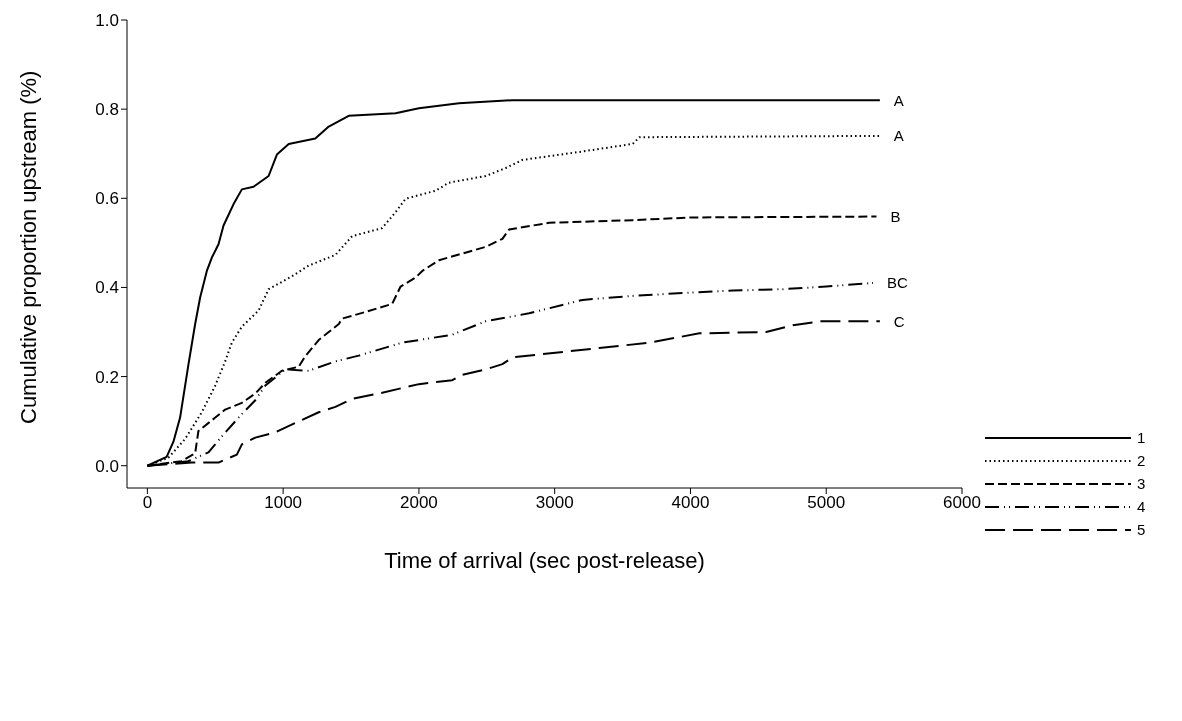 This screenshot has width=1182, height=721. I want to click on text: 3, so click(1141, 483).